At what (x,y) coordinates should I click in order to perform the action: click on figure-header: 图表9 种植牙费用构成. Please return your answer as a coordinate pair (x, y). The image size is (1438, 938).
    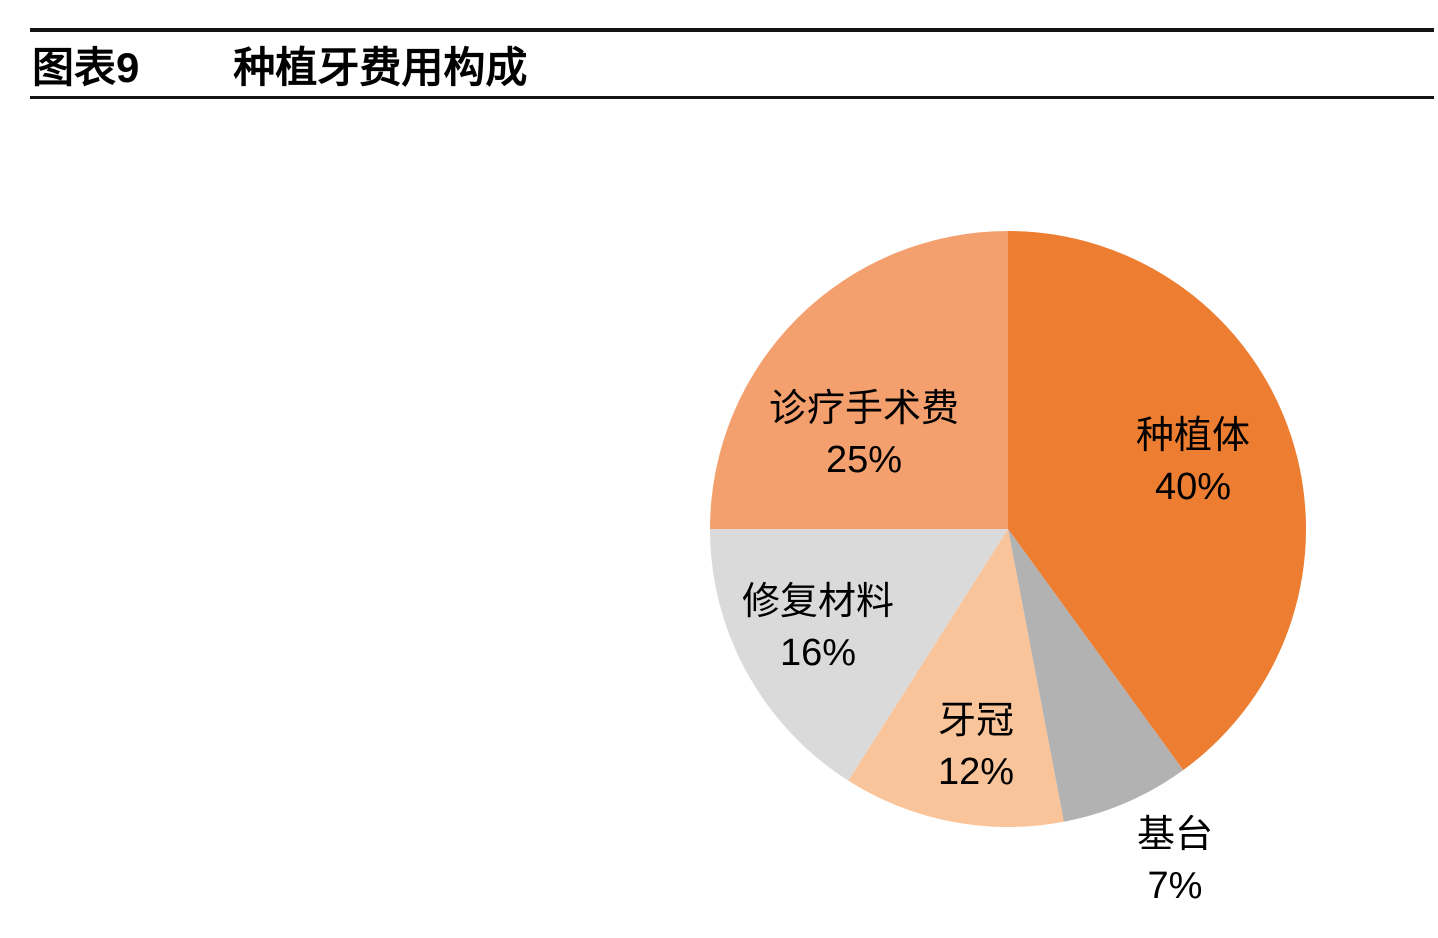
    Looking at the image, I should click on (732, 63).